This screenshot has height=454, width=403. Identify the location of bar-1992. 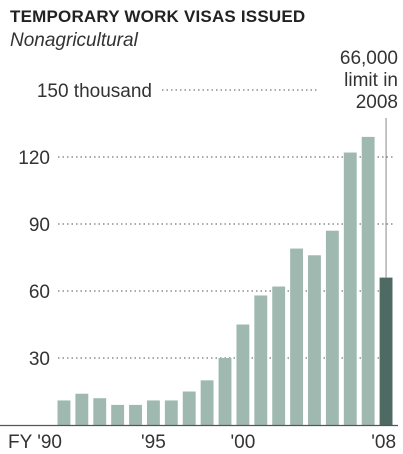
(100, 411).